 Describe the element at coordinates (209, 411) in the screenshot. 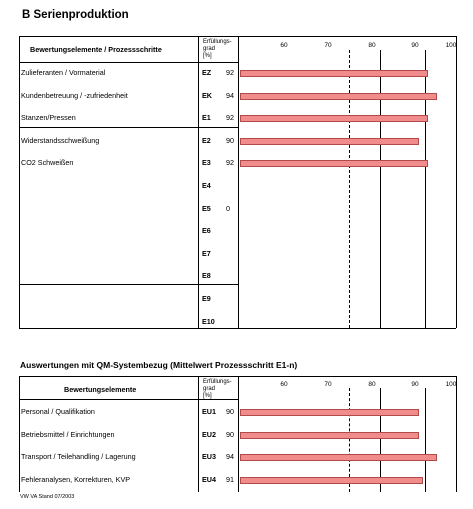

I see `row-code: EU1` at that location.